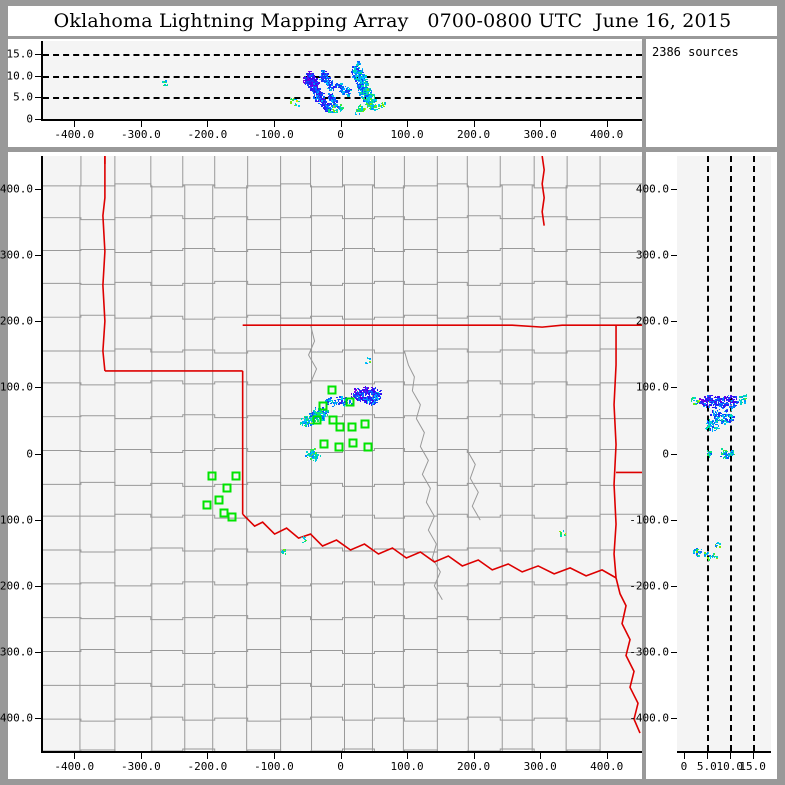 The image size is (785, 785). I want to click on side-plot-area, so click(724, 454).